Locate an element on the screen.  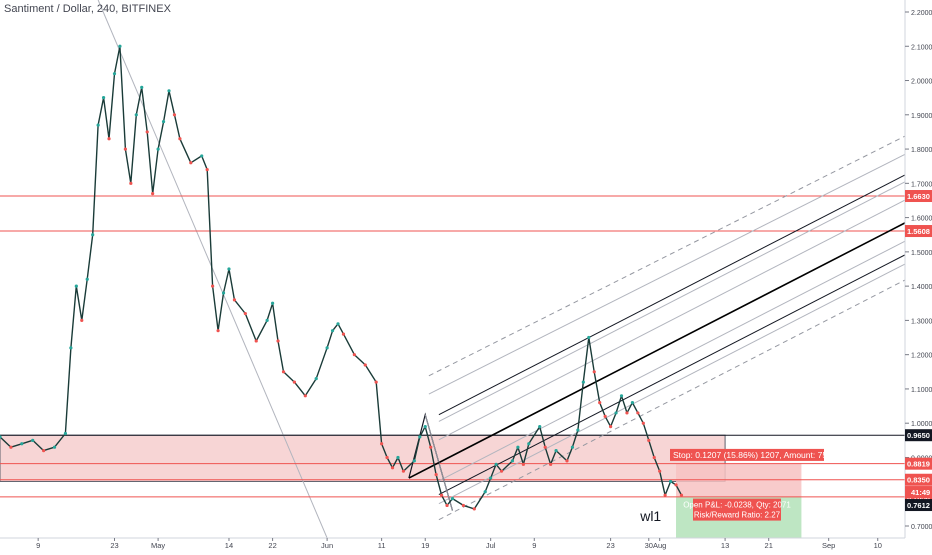
y-tick-label: 1.9000 is located at coordinates (921, 116).